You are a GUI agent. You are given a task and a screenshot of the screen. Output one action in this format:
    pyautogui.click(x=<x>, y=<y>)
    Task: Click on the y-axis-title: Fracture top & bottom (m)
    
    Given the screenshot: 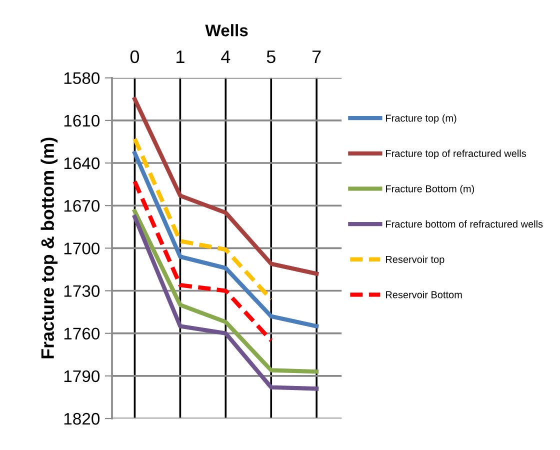 What is the action you would take?
    pyautogui.click(x=49, y=248)
    